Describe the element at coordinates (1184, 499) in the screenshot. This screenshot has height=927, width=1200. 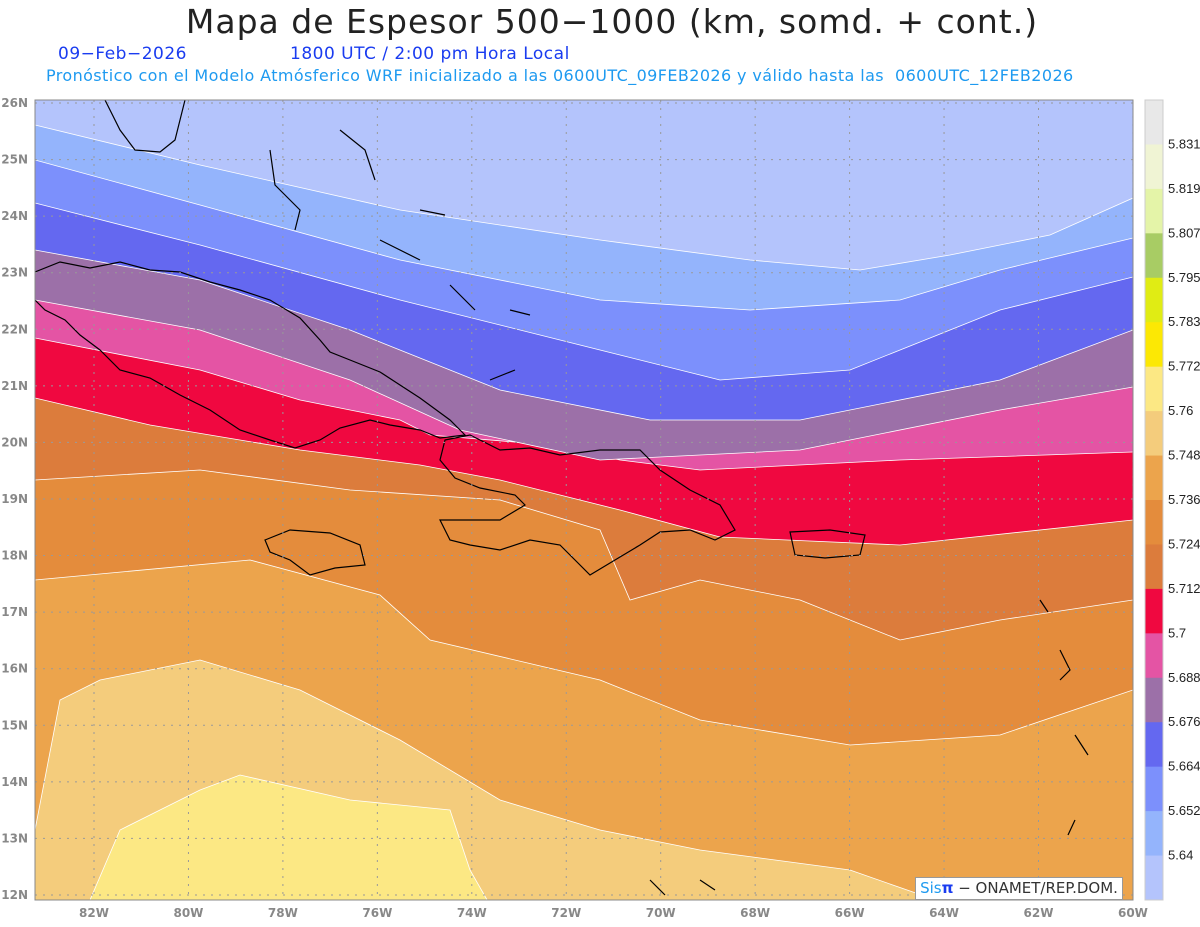
I see `colorbar-label: 5.736` at that location.